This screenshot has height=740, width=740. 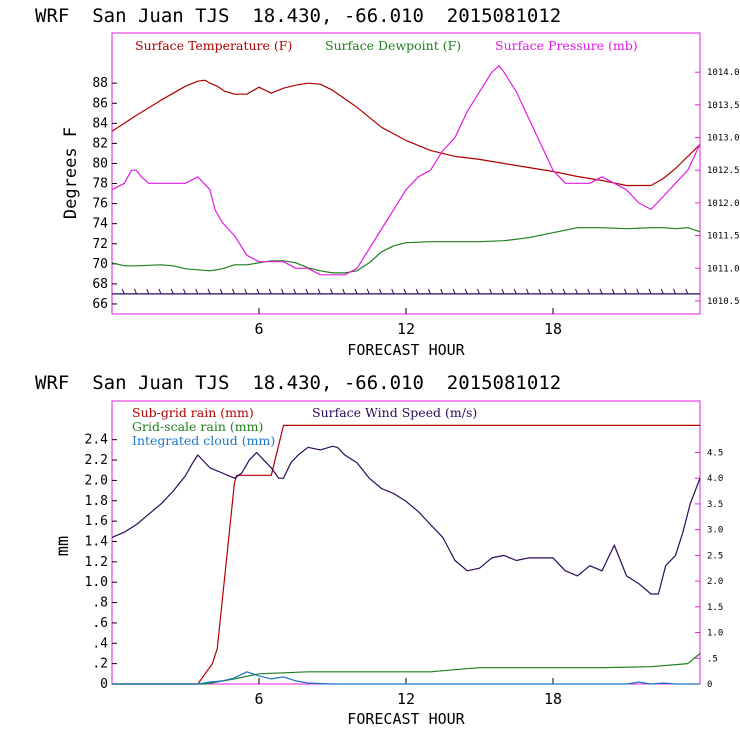 What do you see at coordinates (100, 643) in the screenshot?
I see `y-tick-label: .4` at bounding box center [100, 643].